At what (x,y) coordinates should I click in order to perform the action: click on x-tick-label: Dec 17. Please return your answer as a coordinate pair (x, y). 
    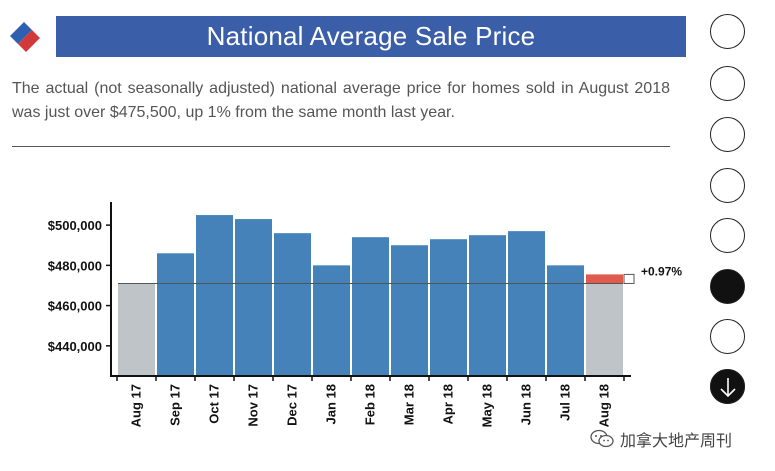
    Looking at the image, I should click on (292, 405).